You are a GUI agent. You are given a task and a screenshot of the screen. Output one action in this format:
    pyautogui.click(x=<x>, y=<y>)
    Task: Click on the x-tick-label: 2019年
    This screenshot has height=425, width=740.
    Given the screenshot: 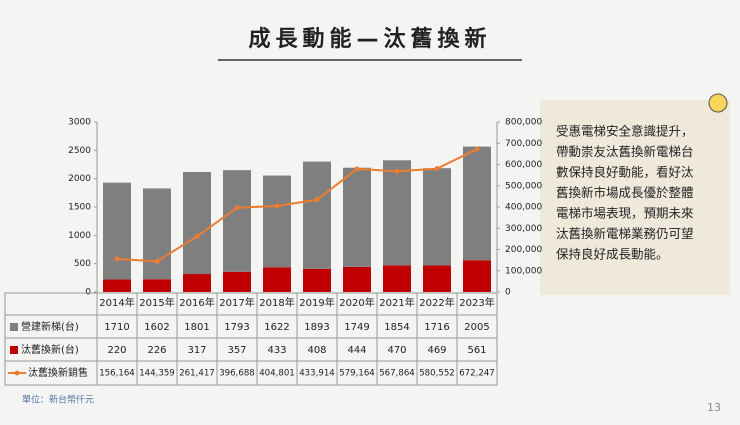 What is the action you would take?
    pyautogui.click(x=316, y=302)
    